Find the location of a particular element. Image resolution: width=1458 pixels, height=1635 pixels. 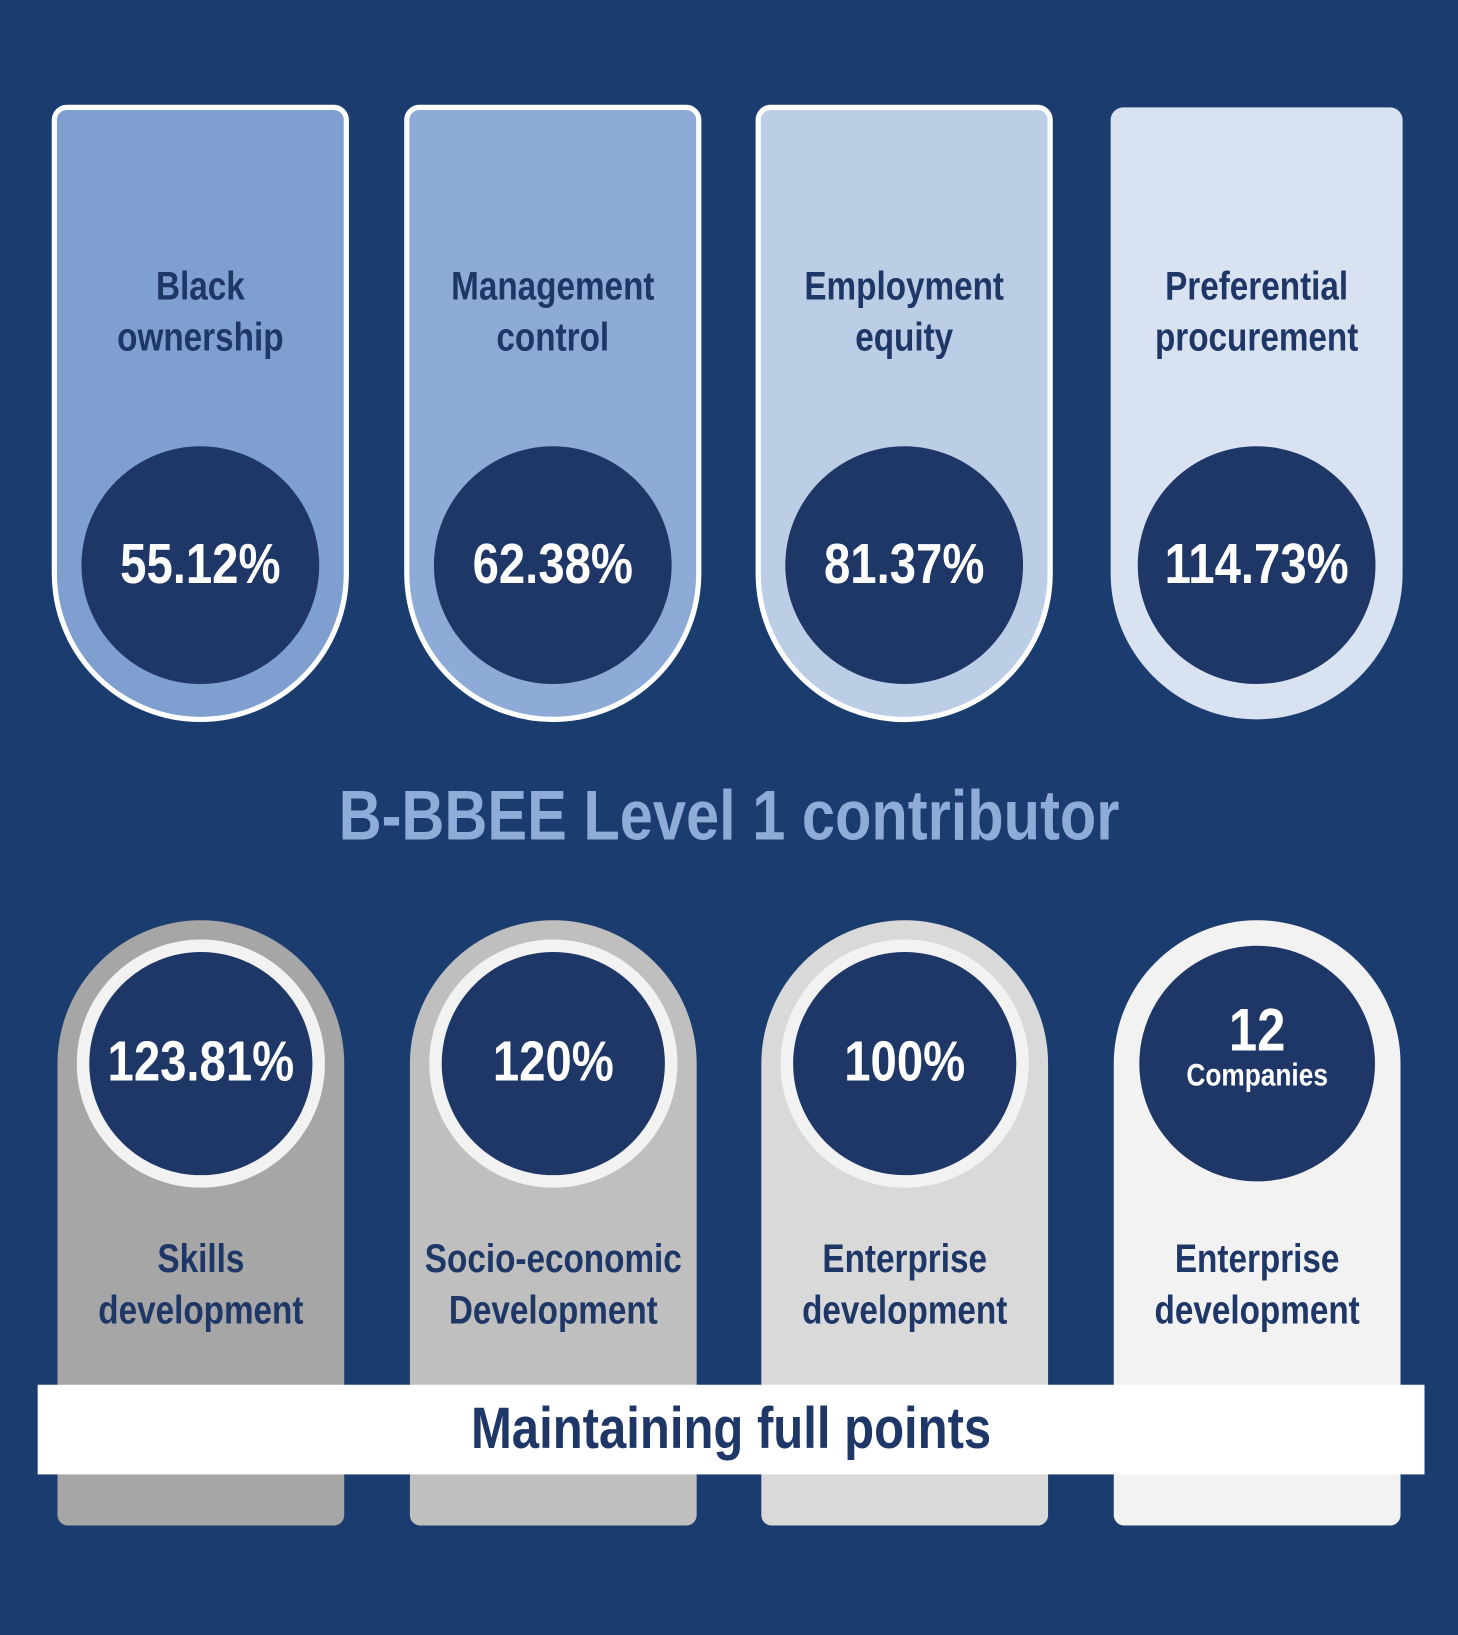

card-label: Employment is located at coordinates (904, 286).